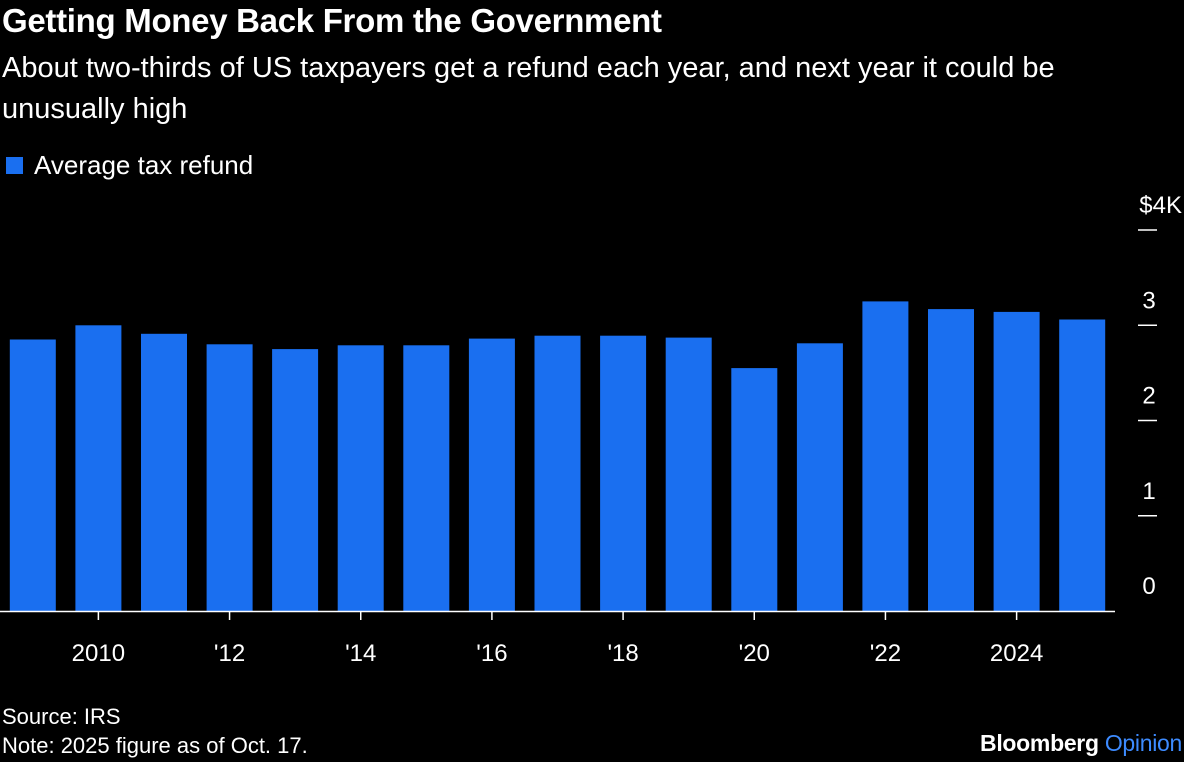 The width and height of the screenshot is (1184, 762). Describe the element at coordinates (98, 653) in the screenshot. I see `x-tick-label-2010: 2010` at that location.